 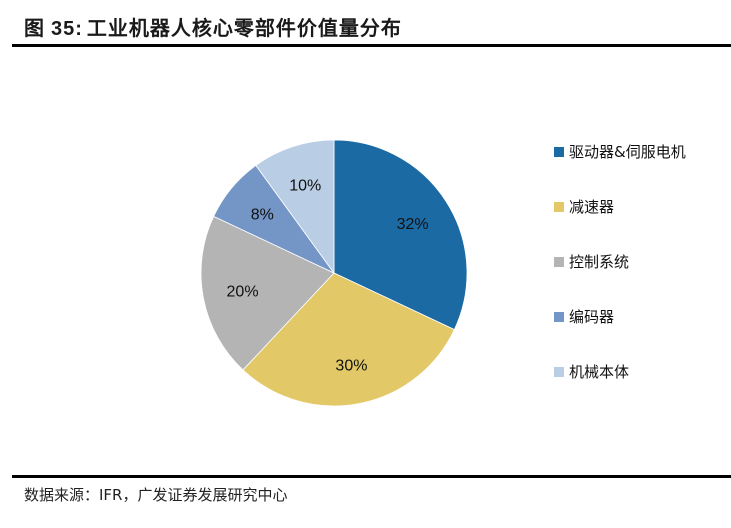 I want to click on legend-item-reducer: 减速器, so click(x=584, y=206).